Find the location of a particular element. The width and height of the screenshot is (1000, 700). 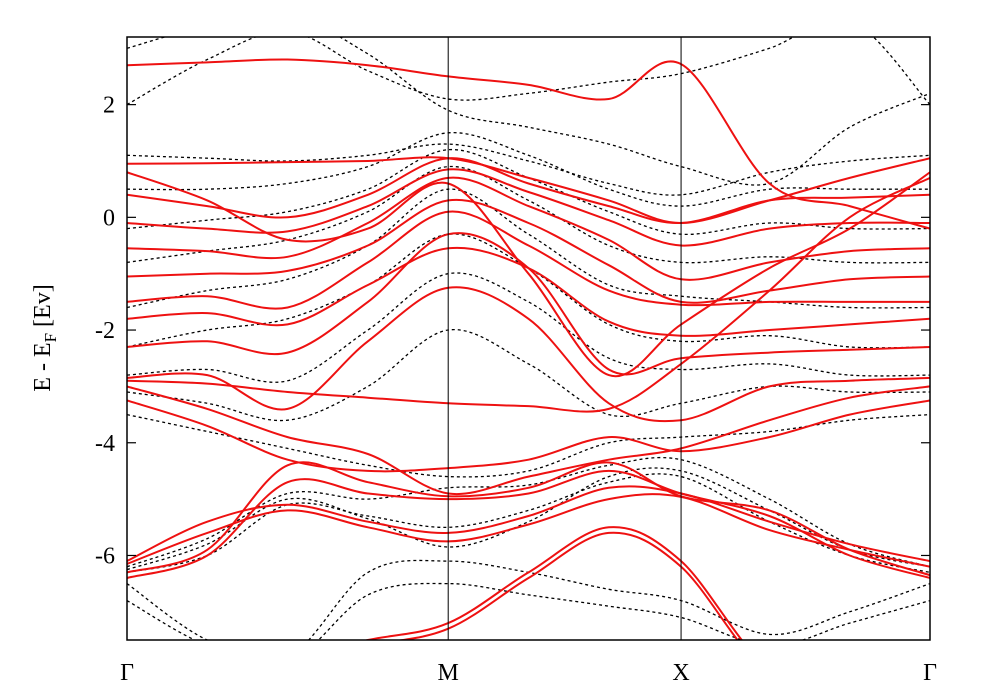

x-tick-label: X is located at coordinates (680, 673).